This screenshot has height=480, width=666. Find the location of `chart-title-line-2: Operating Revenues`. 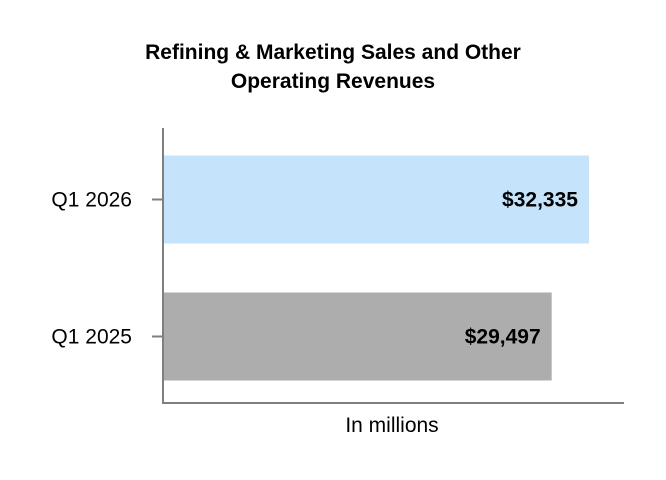

chart-title-line-2: Operating Revenues is located at coordinates (333, 81).